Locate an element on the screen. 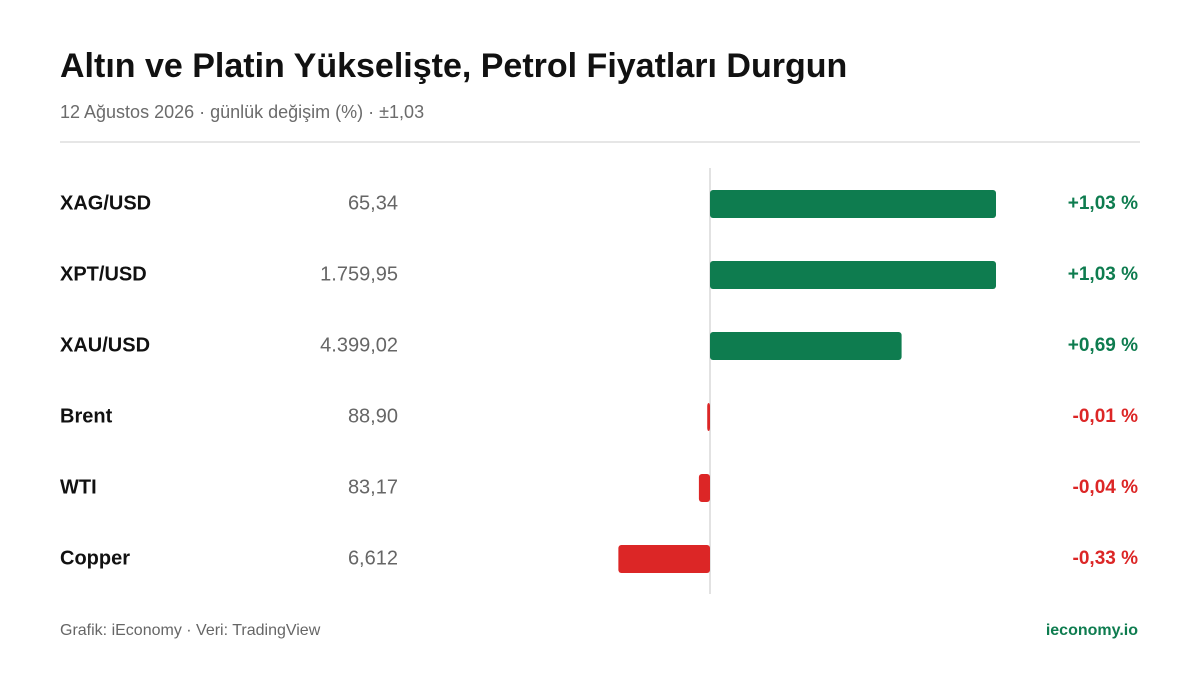 This screenshot has width=1200, height=675. category-label: Brent is located at coordinates (86, 416).